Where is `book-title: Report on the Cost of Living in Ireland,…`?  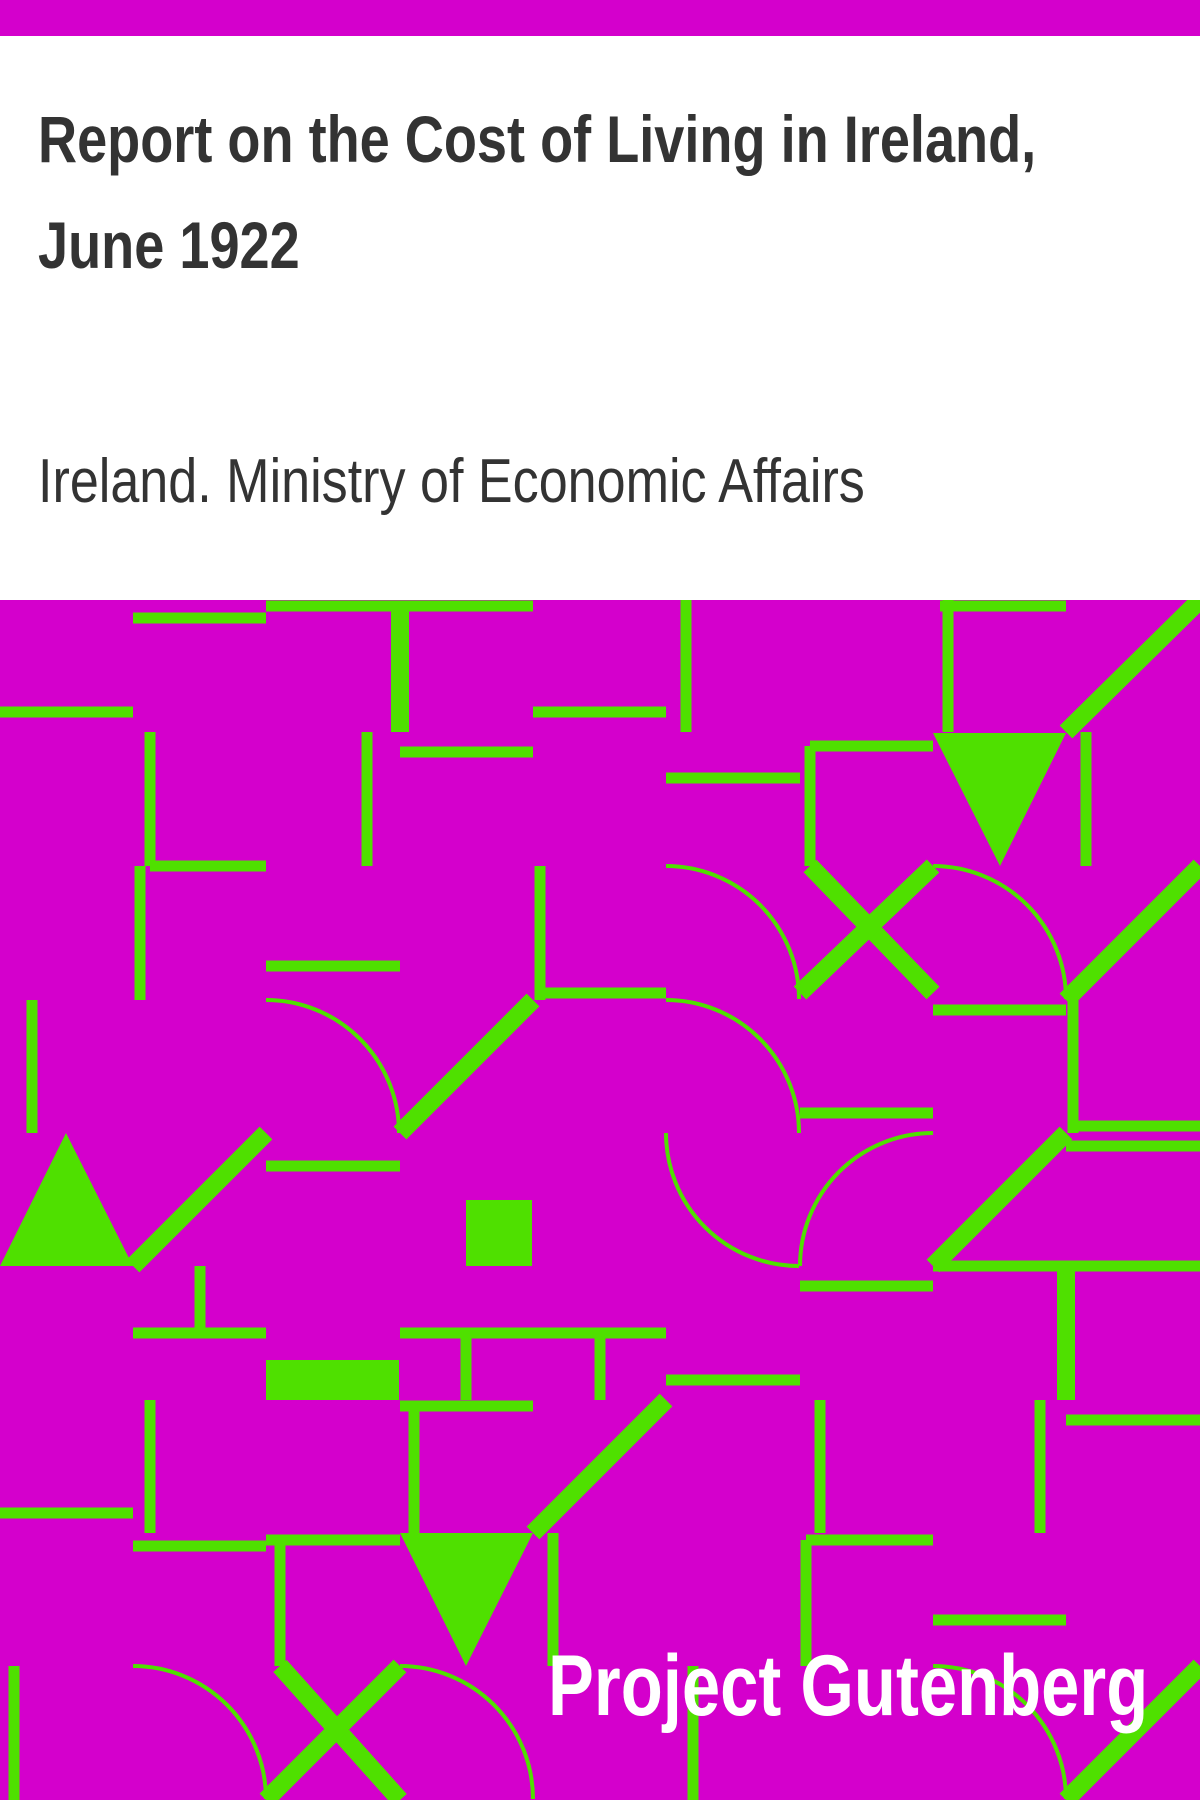
book-title: Report on the Cost of Living in Ireland,… is located at coordinates (537, 192).